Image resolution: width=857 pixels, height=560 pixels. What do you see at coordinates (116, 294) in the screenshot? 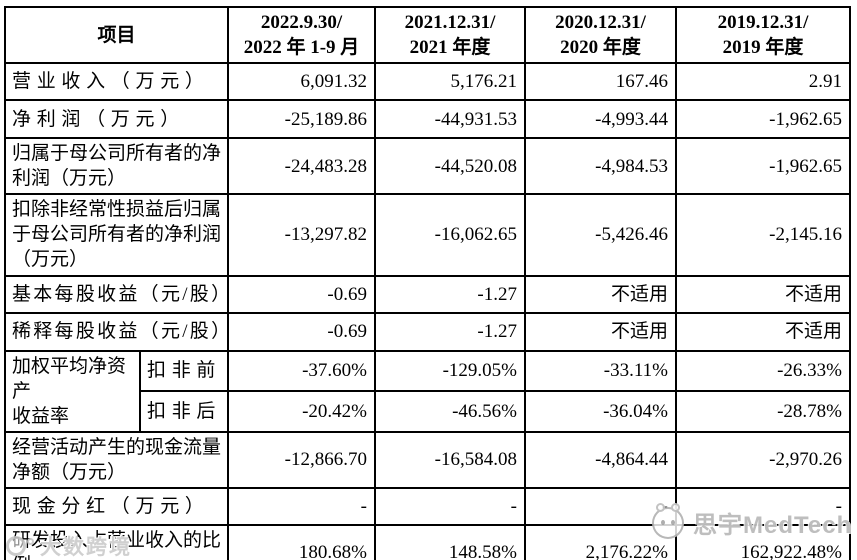
I see `row-label: 基本每股收益（元/股）` at bounding box center [116, 294].